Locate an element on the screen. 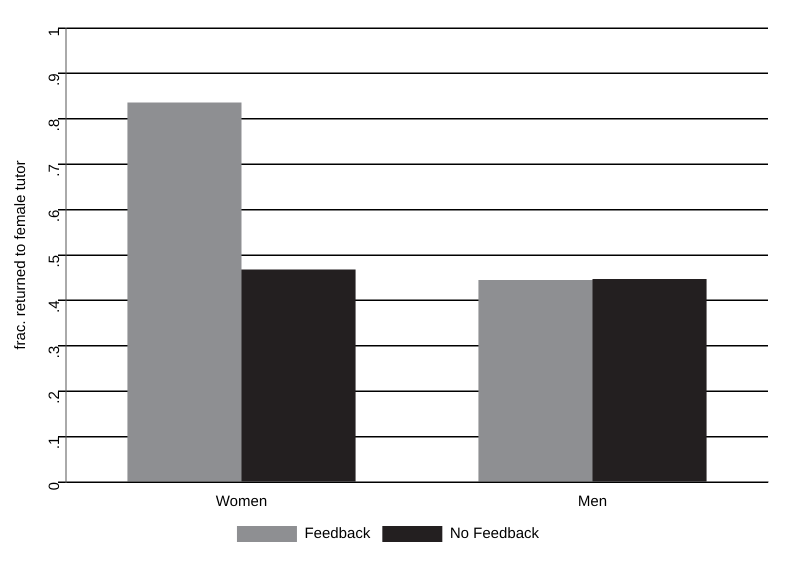  y-tick-label: 0 is located at coordinates (55, 486).